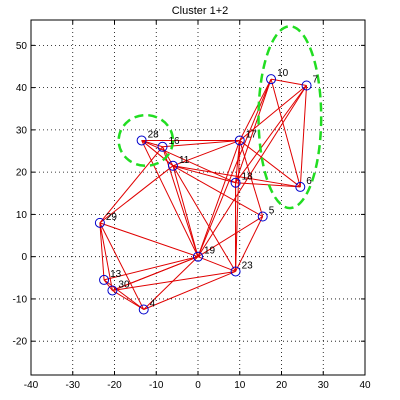 The width and height of the screenshot is (400, 400). I want to click on y-tick-label: -10, so click(20, 299).